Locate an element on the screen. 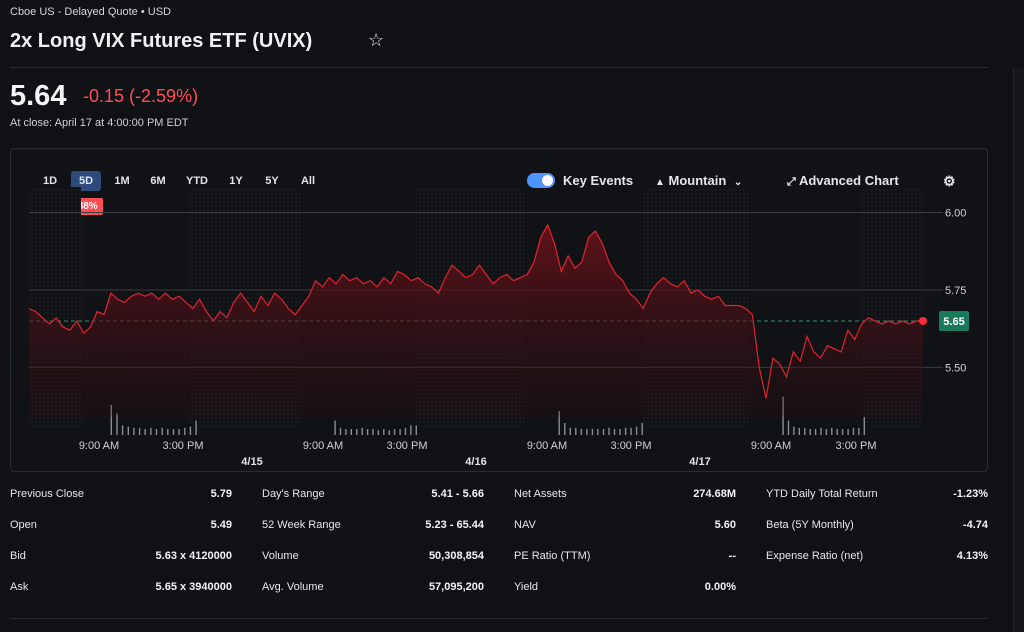  close-time-note: At close: April 17 at 4:00:00 PM EDT is located at coordinates (99, 123).